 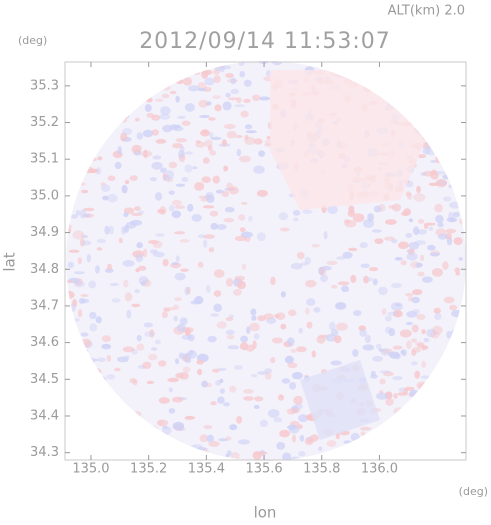 What do you see at coordinates (44, 305) in the screenshot?
I see `y-tick-label: 34.7` at bounding box center [44, 305].